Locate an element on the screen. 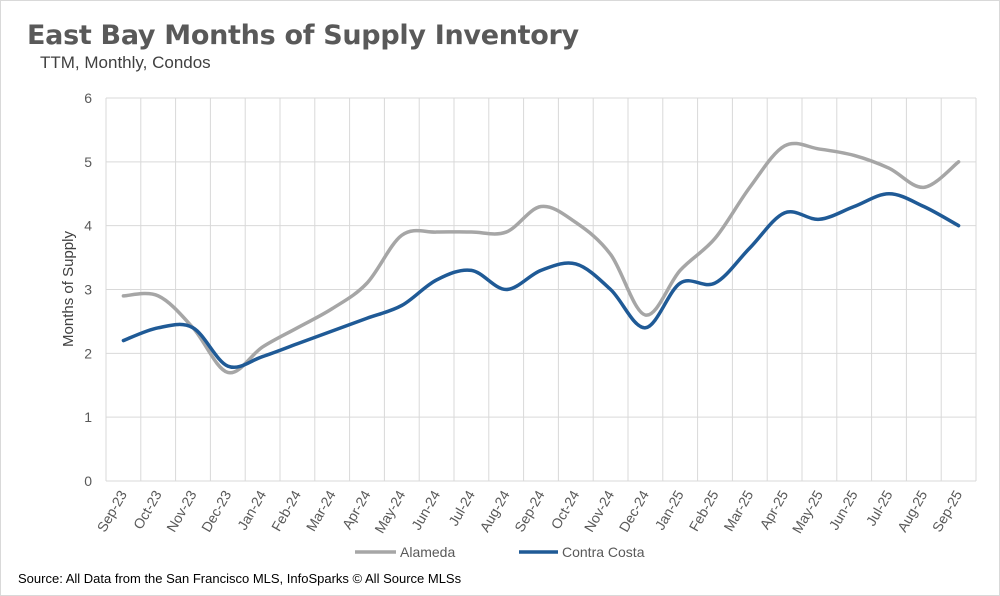  x-tick-label: Jul-24 is located at coordinates (461, 507).